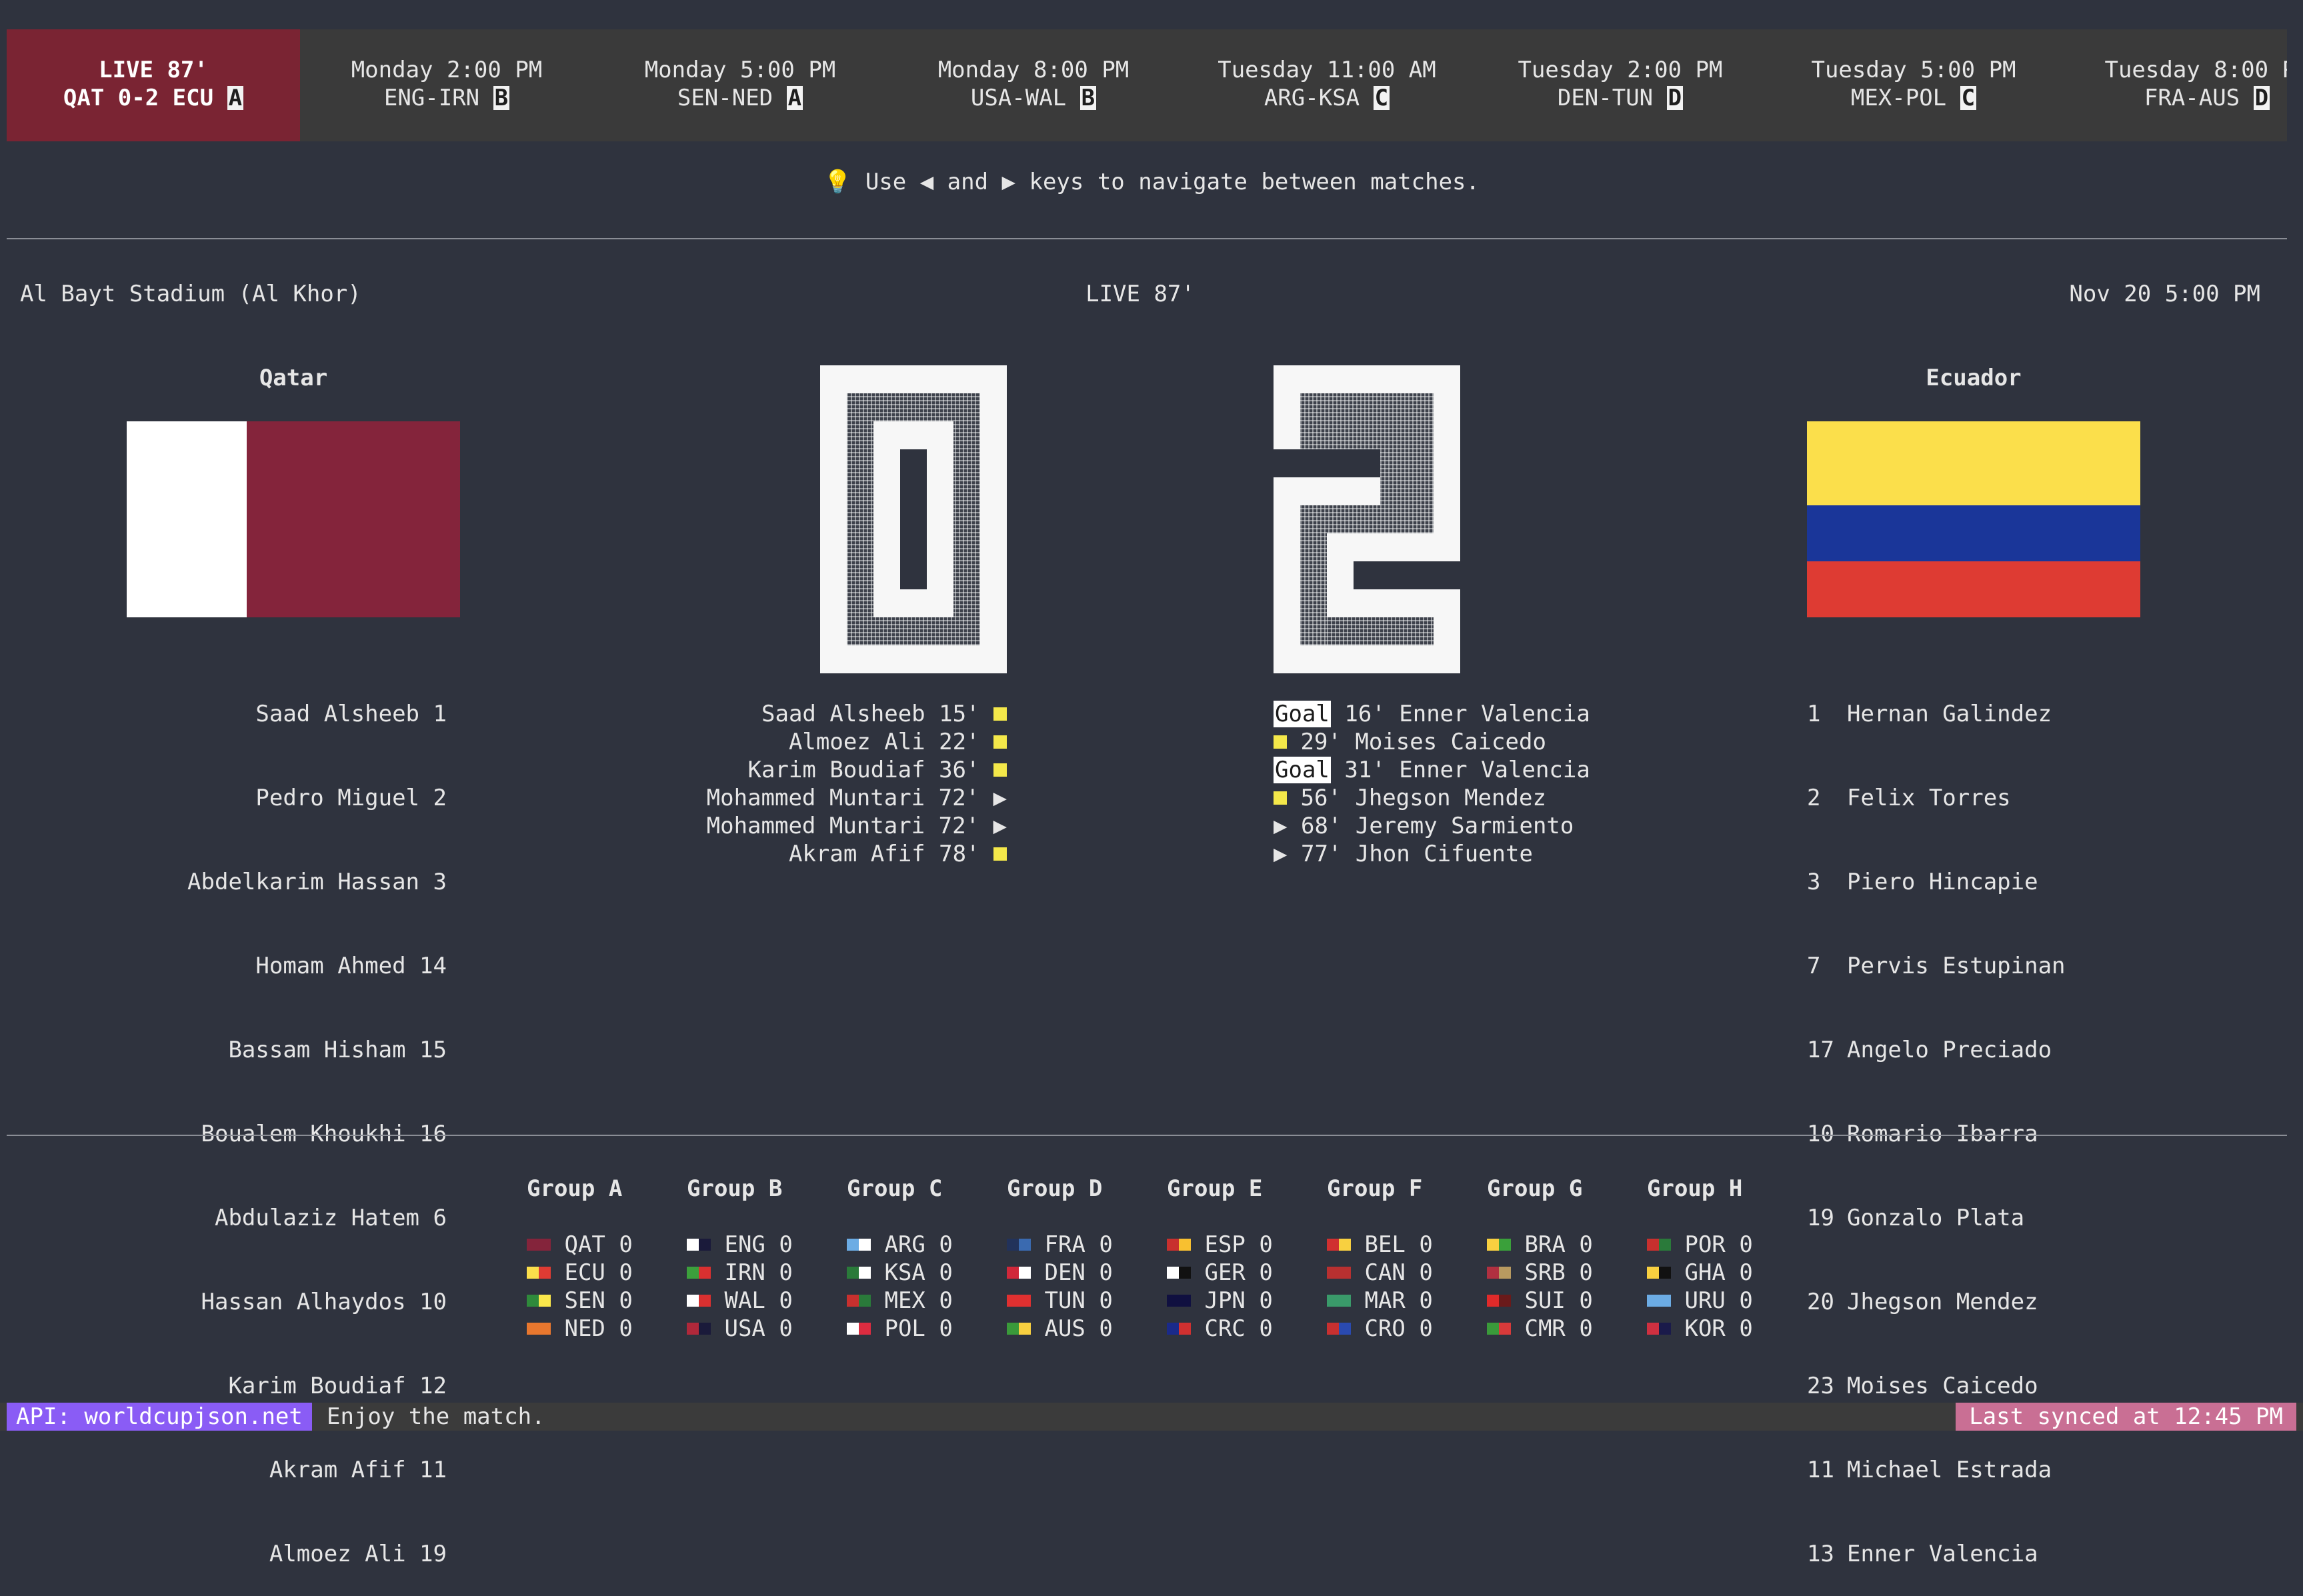 The width and height of the screenshot is (2303, 1596). I want to click on lineup-row: Akram Afif 11, so click(358, 1470).